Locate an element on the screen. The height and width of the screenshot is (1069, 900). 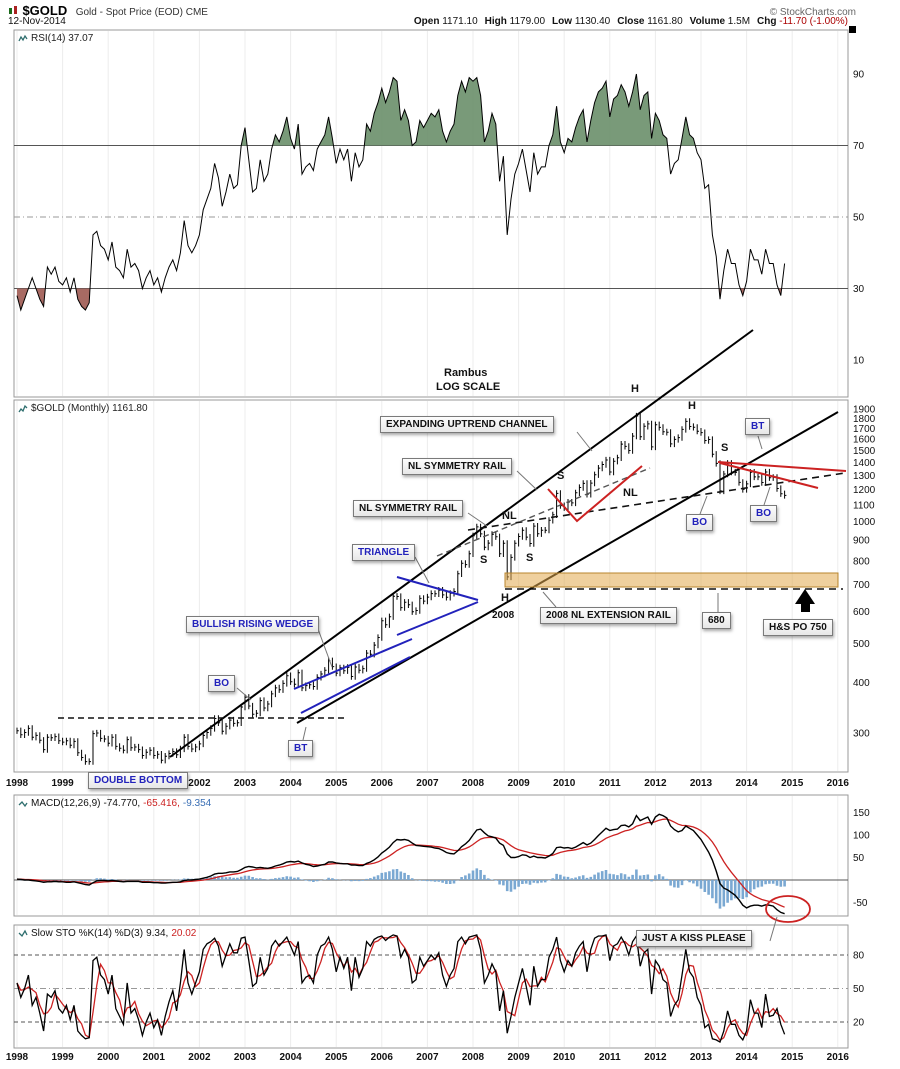
svg-text: 2003 is located at coordinates (245, 1057).